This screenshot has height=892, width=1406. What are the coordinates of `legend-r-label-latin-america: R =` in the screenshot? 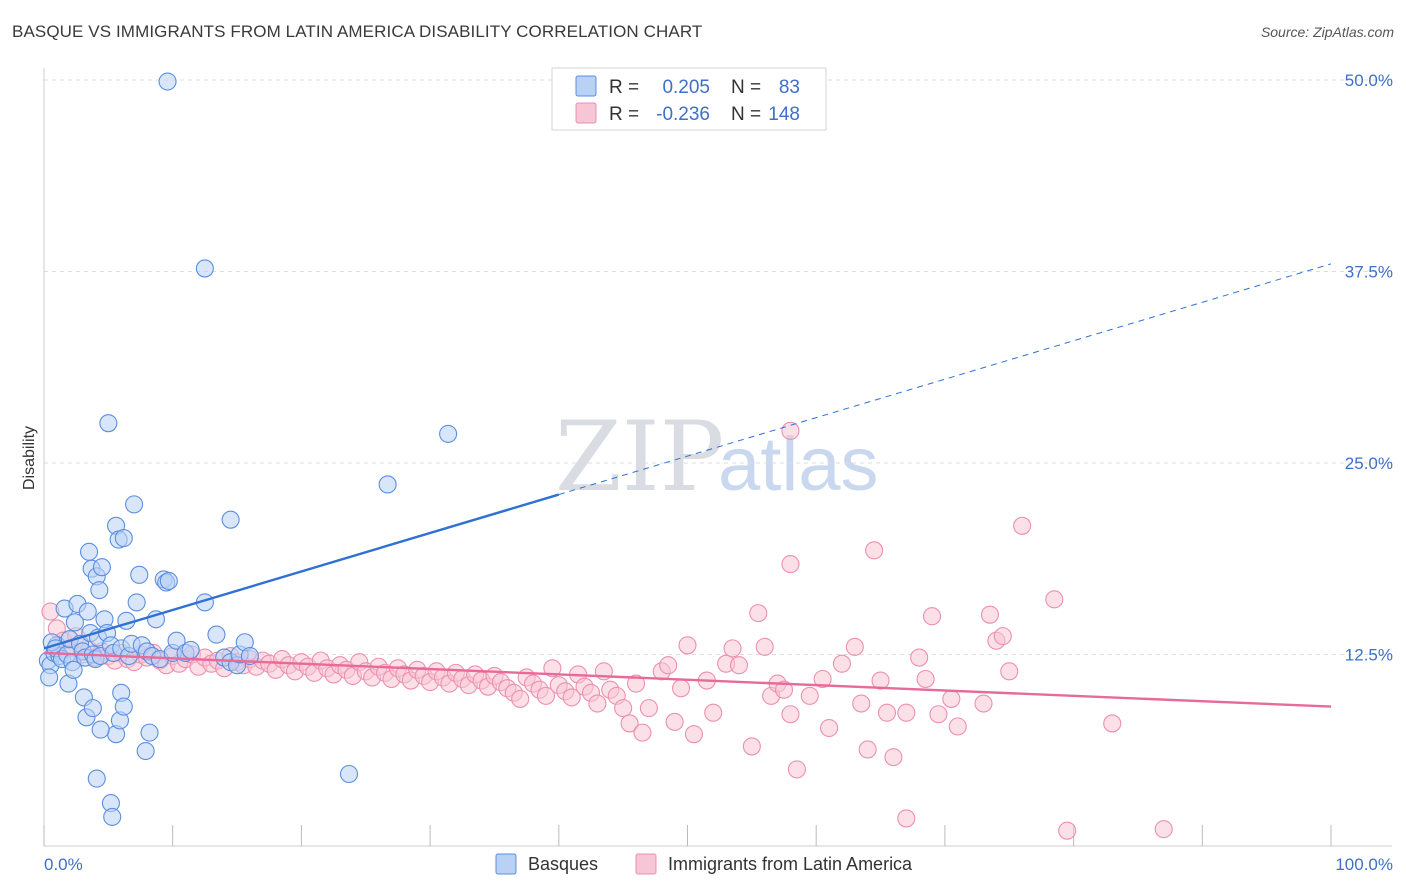 It's located at (624, 114).